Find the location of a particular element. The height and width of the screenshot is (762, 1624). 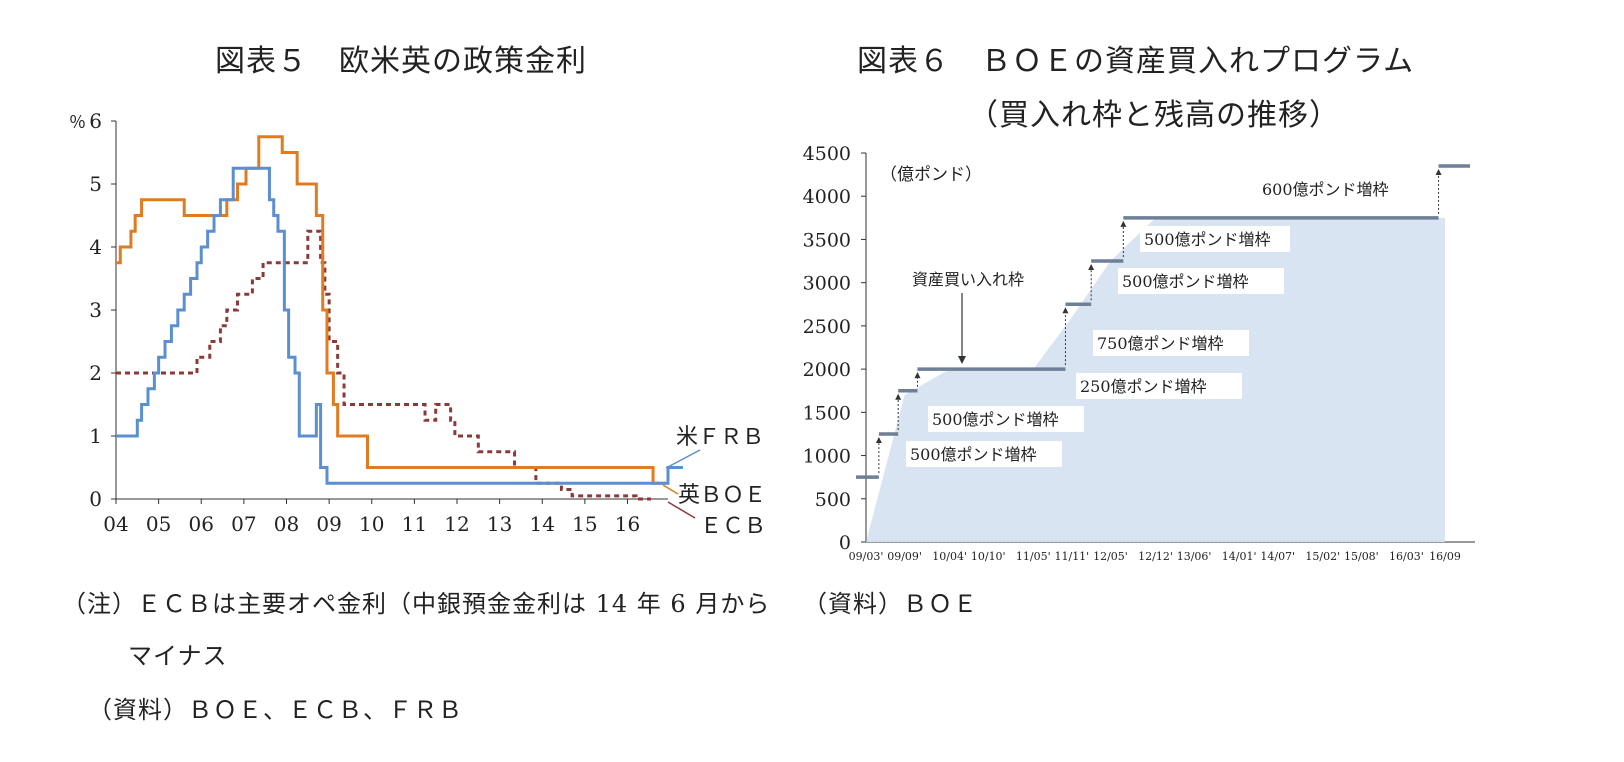

right-x-tick-label: 10/04' is located at coordinates (949, 556).